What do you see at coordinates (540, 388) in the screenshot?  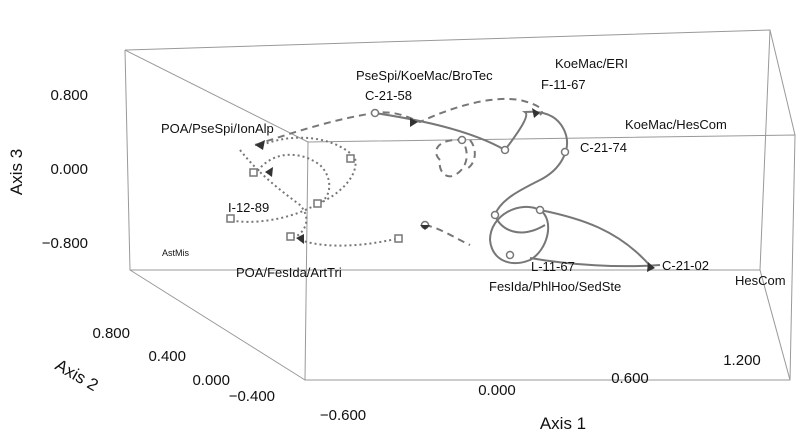 I see `axis1-ticks: −0.600 0.000 0.600 1.200` at bounding box center [540, 388].